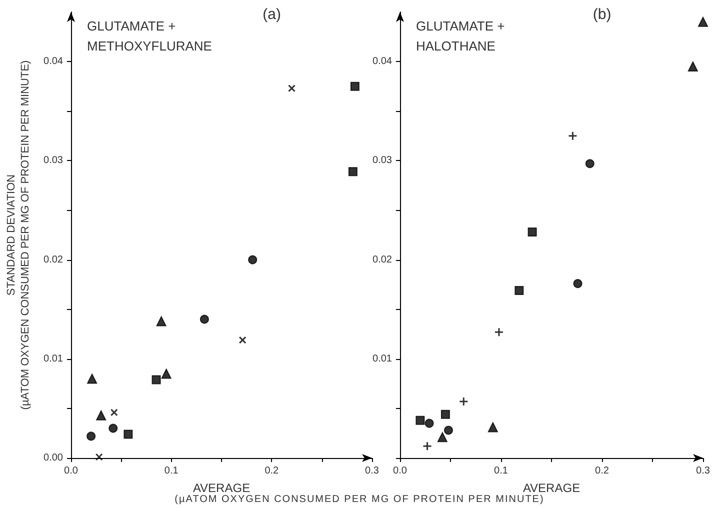  I want to click on text: (µATOM OXYGEN CONSUMED PER MG OF PROTEIN PER MINUTE), so click(360, 499).